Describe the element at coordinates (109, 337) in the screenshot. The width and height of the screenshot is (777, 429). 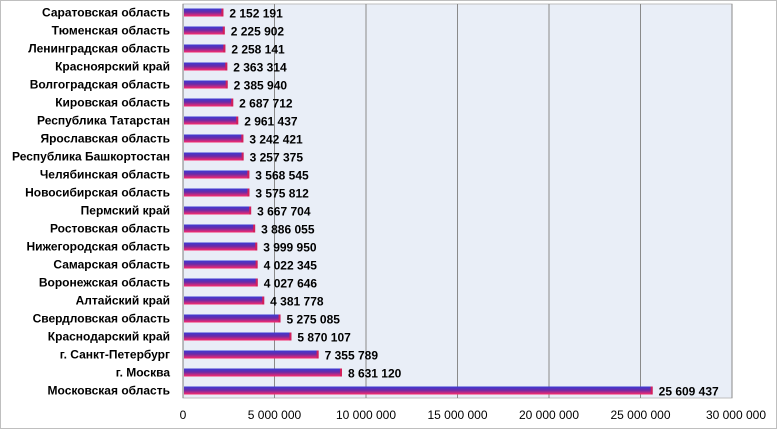
I see `category-label: Краснодарский край` at that location.